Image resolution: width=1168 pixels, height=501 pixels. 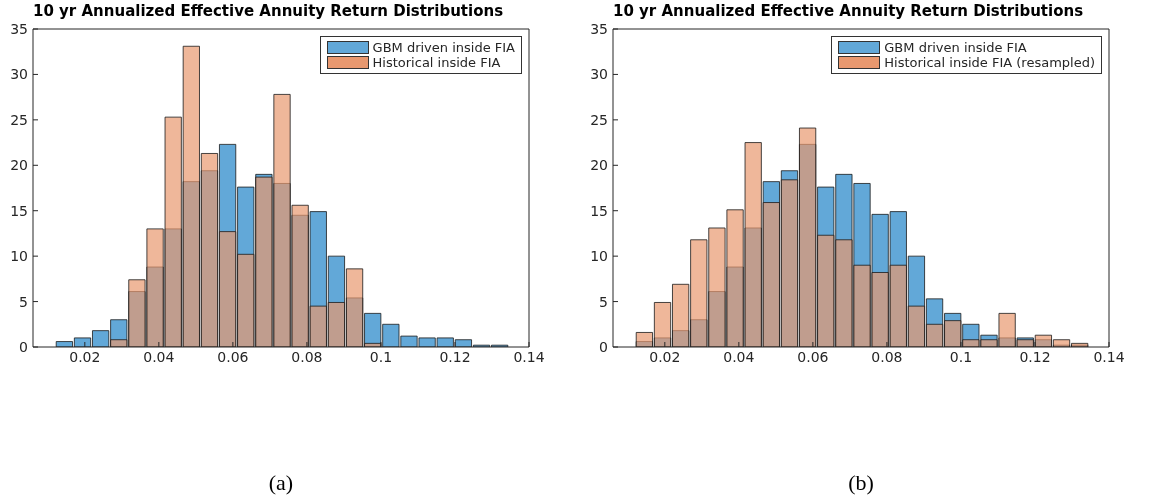 What do you see at coordinates (436, 62) in the screenshot?
I see `legend-label: Historical inside FIA` at bounding box center [436, 62].